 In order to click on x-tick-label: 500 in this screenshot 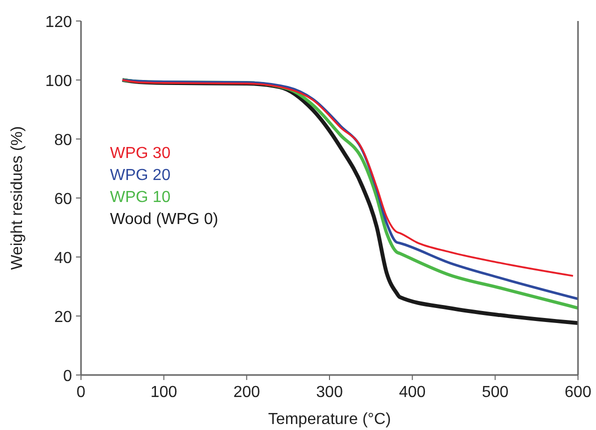, I will do `click(495, 392)`.